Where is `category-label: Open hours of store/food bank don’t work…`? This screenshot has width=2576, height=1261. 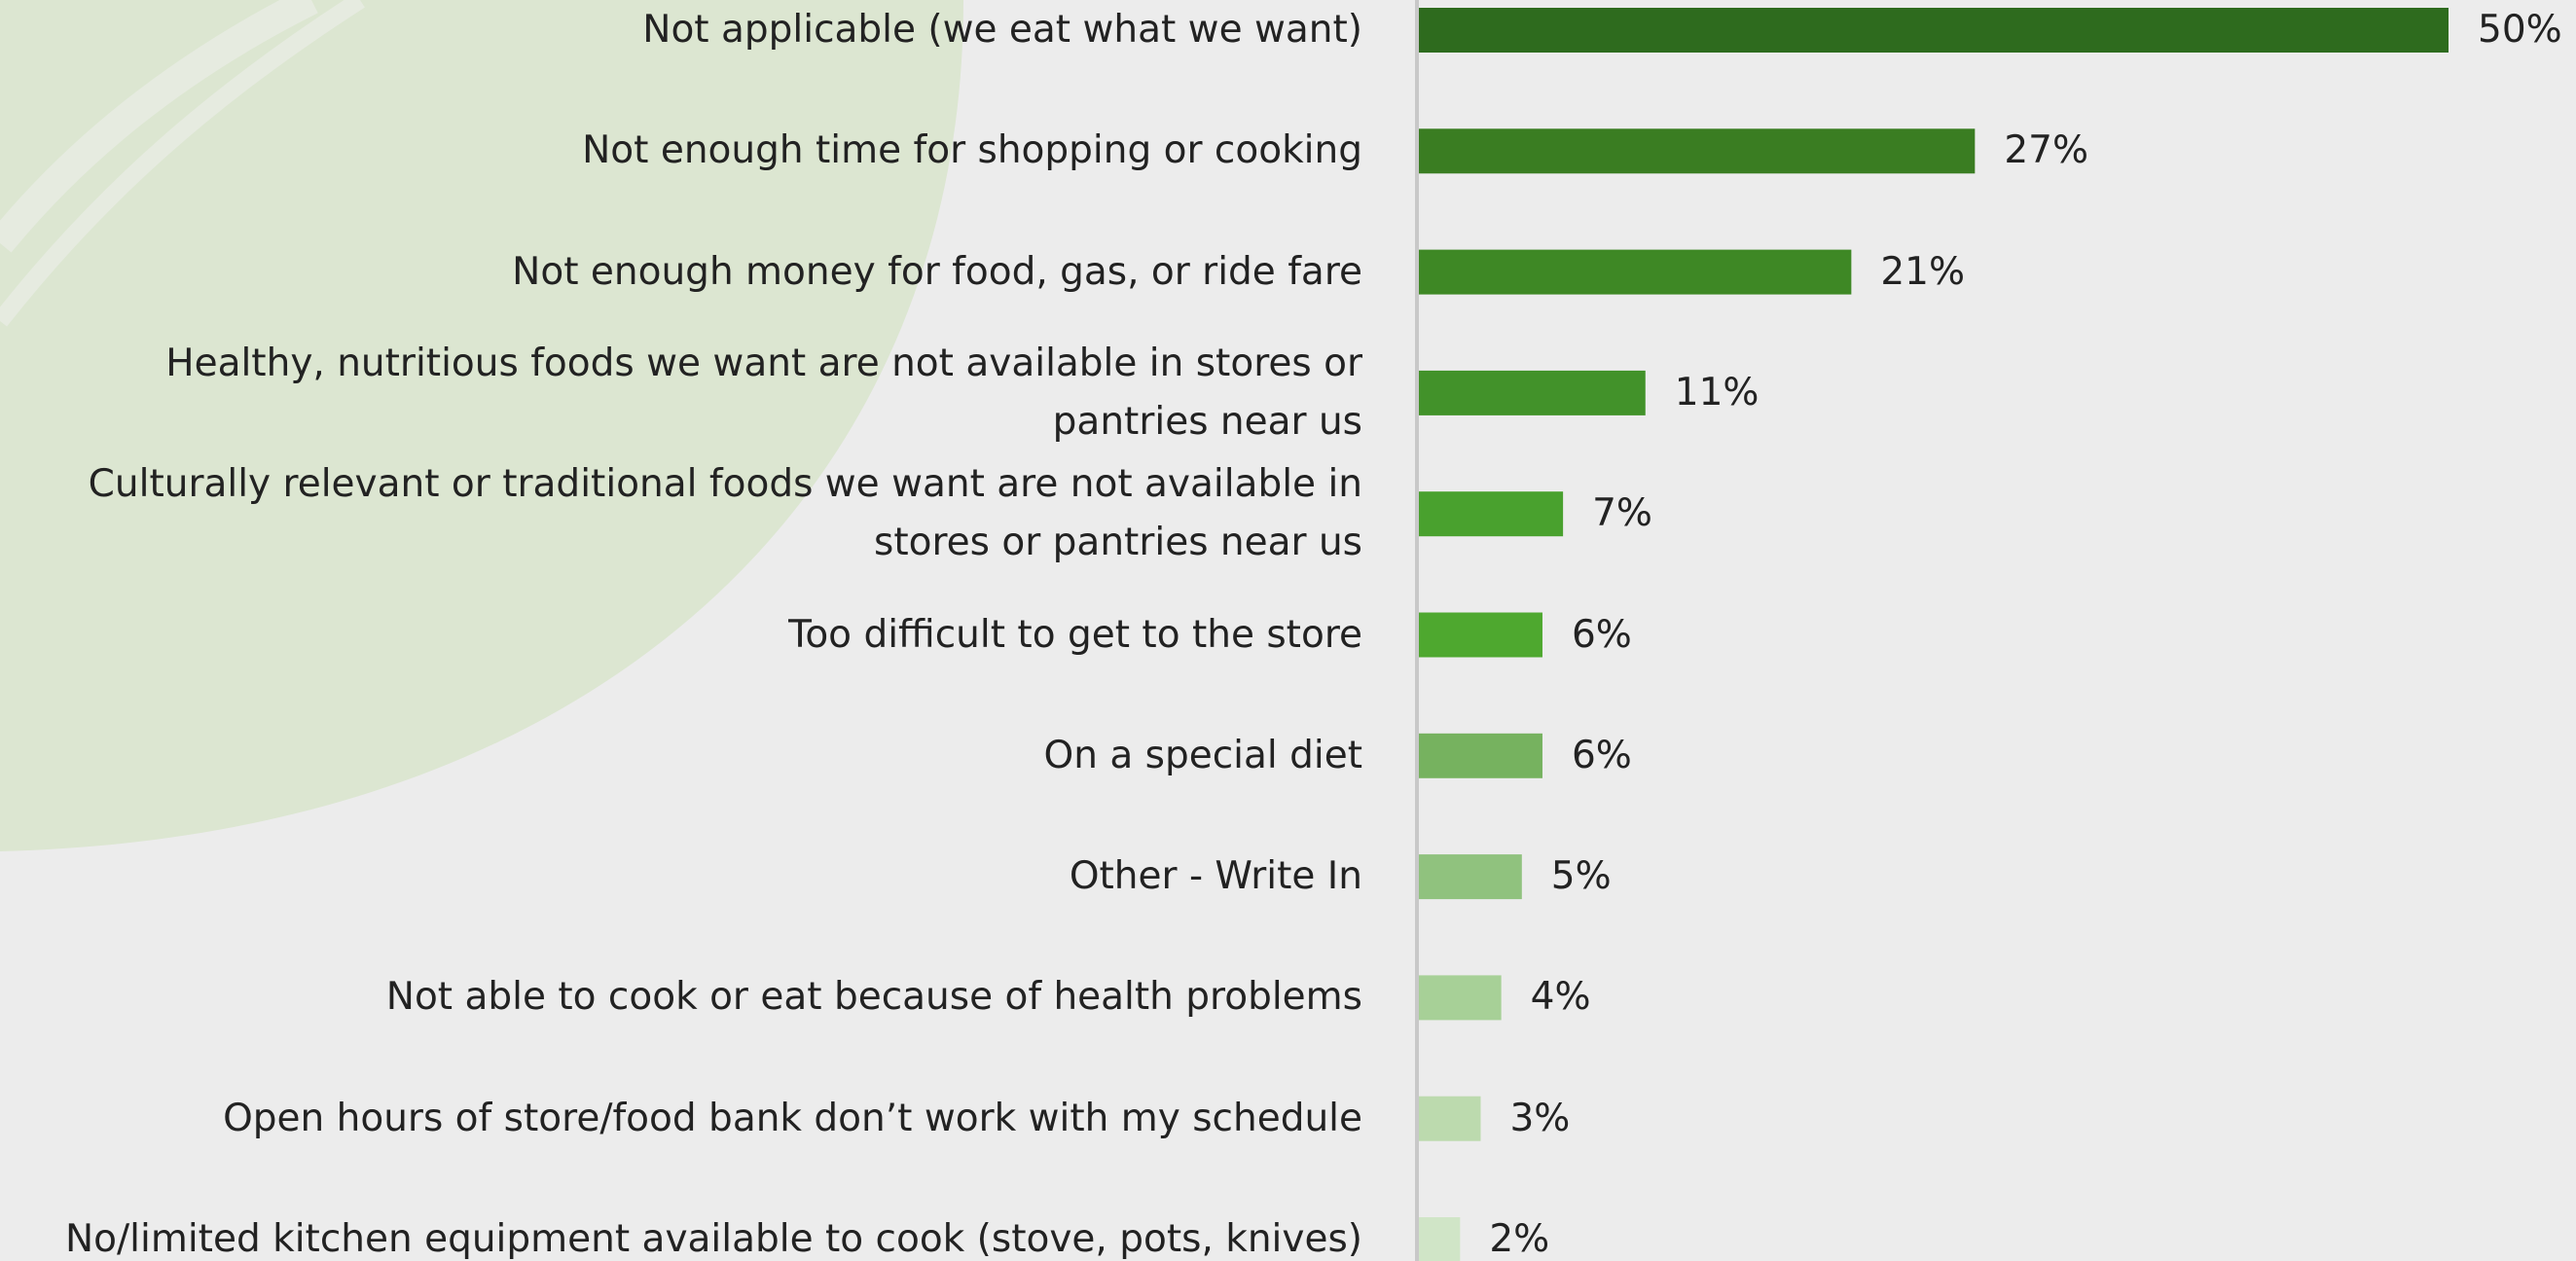
category-label: Open hours of store/food bank don’t work… is located at coordinates (792, 1118).